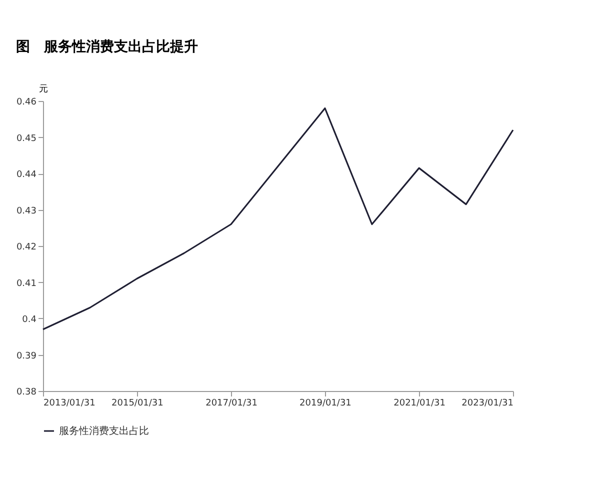  I want to click on chart-title: 图 服务性消费支出占比提升, so click(107, 46).